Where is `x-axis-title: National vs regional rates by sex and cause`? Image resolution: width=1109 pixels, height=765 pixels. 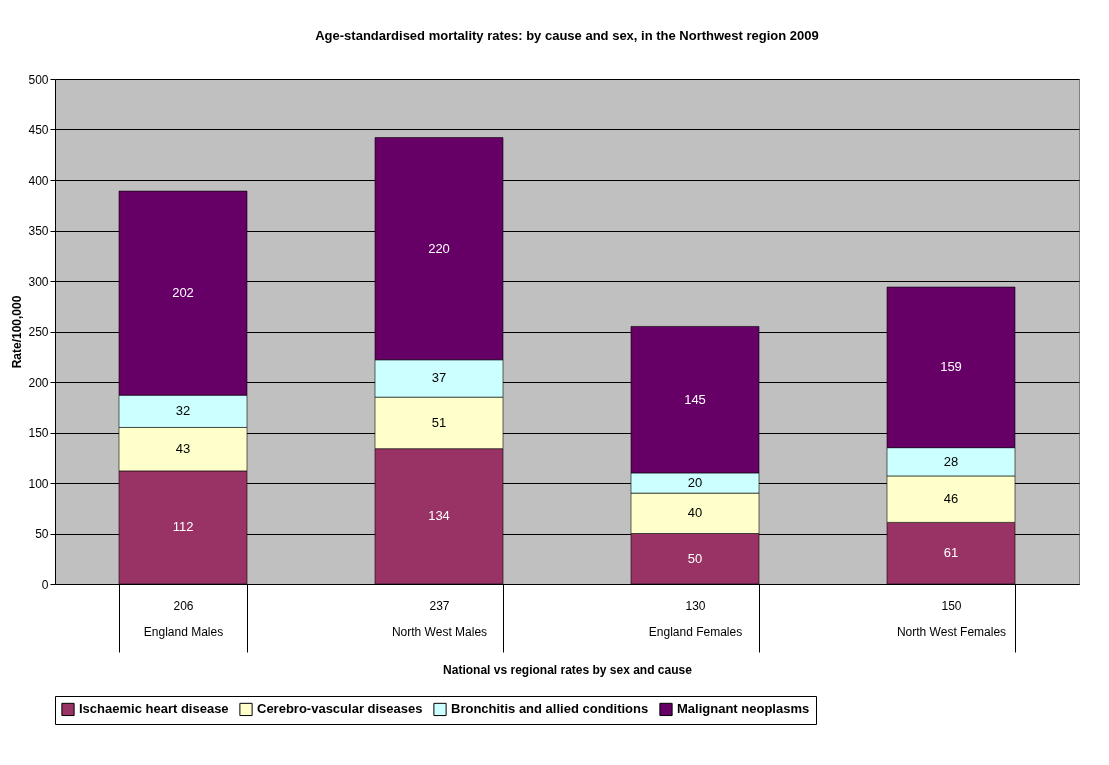
x-axis-title: National vs regional rates by sex and cause is located at coordinates (568, 670).